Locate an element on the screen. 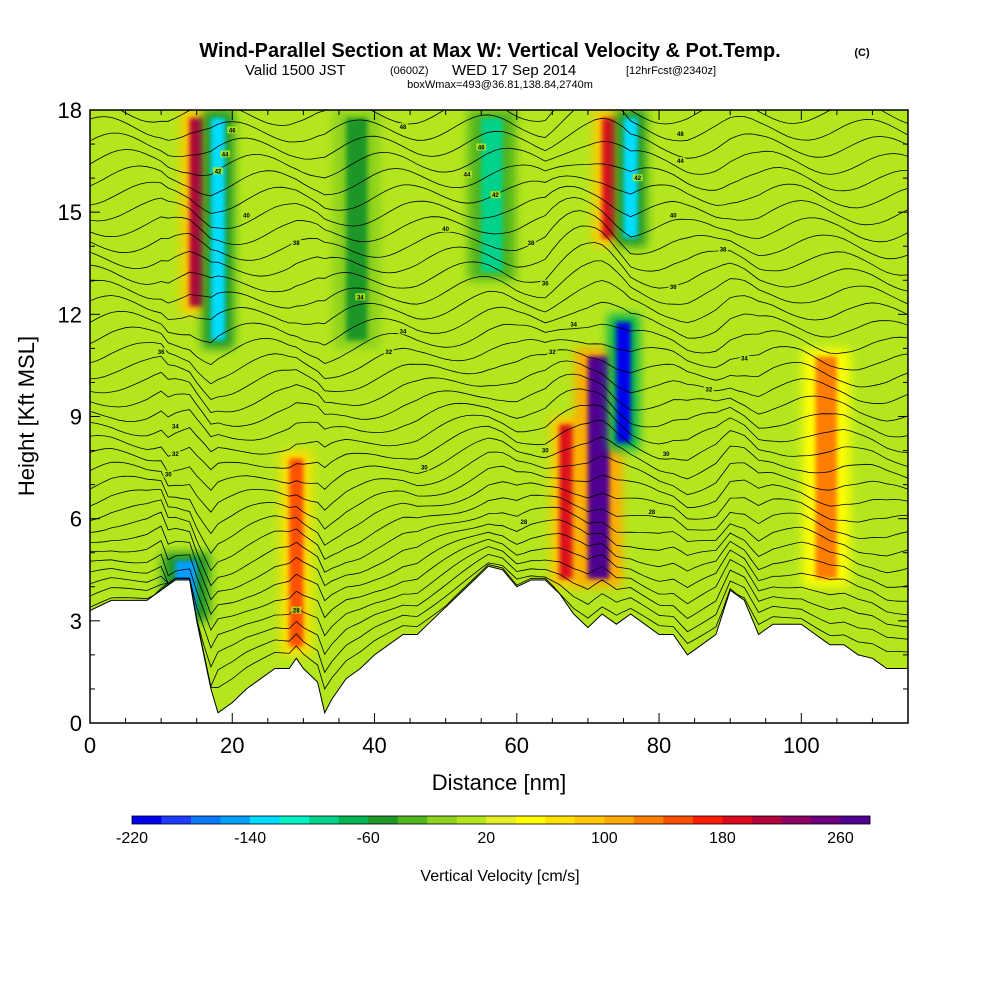 Image resolution: width=1000 pixels, height=1000 pixels. chart-subtitle-utc: (0600Z) is located at coordinates (409, 71).